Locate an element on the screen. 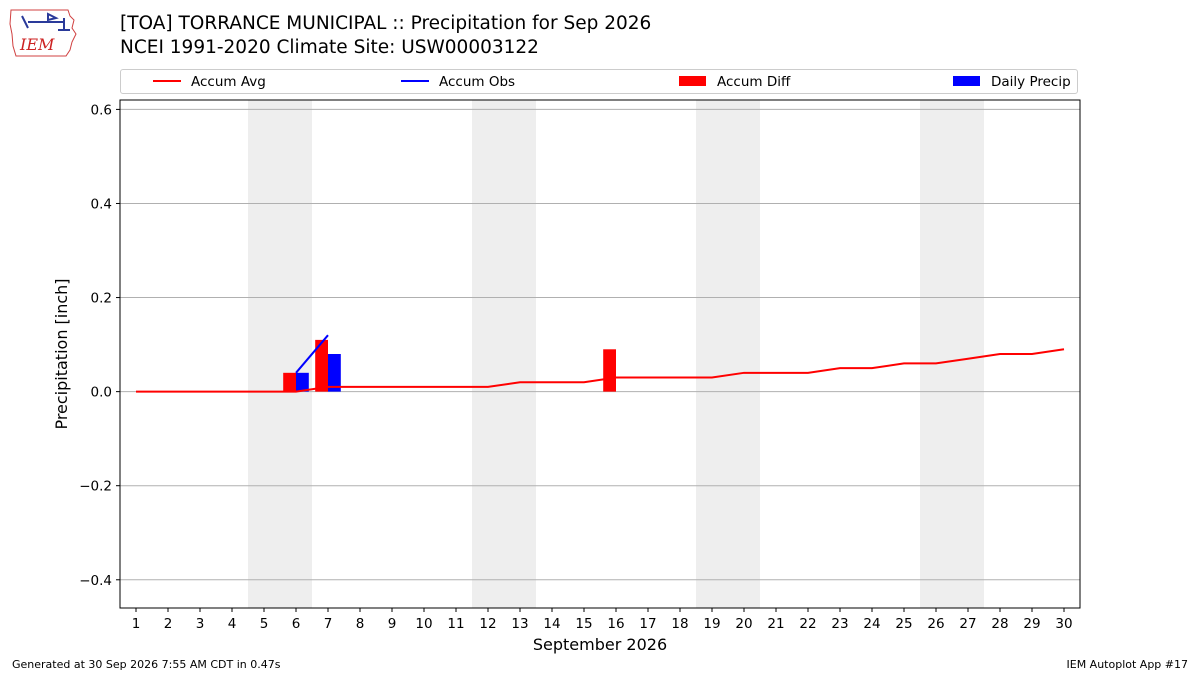 Image resolution: width=1200 pixels, height=675 pixels. x-tick-label: 11 is located at coordinates (455, 624).